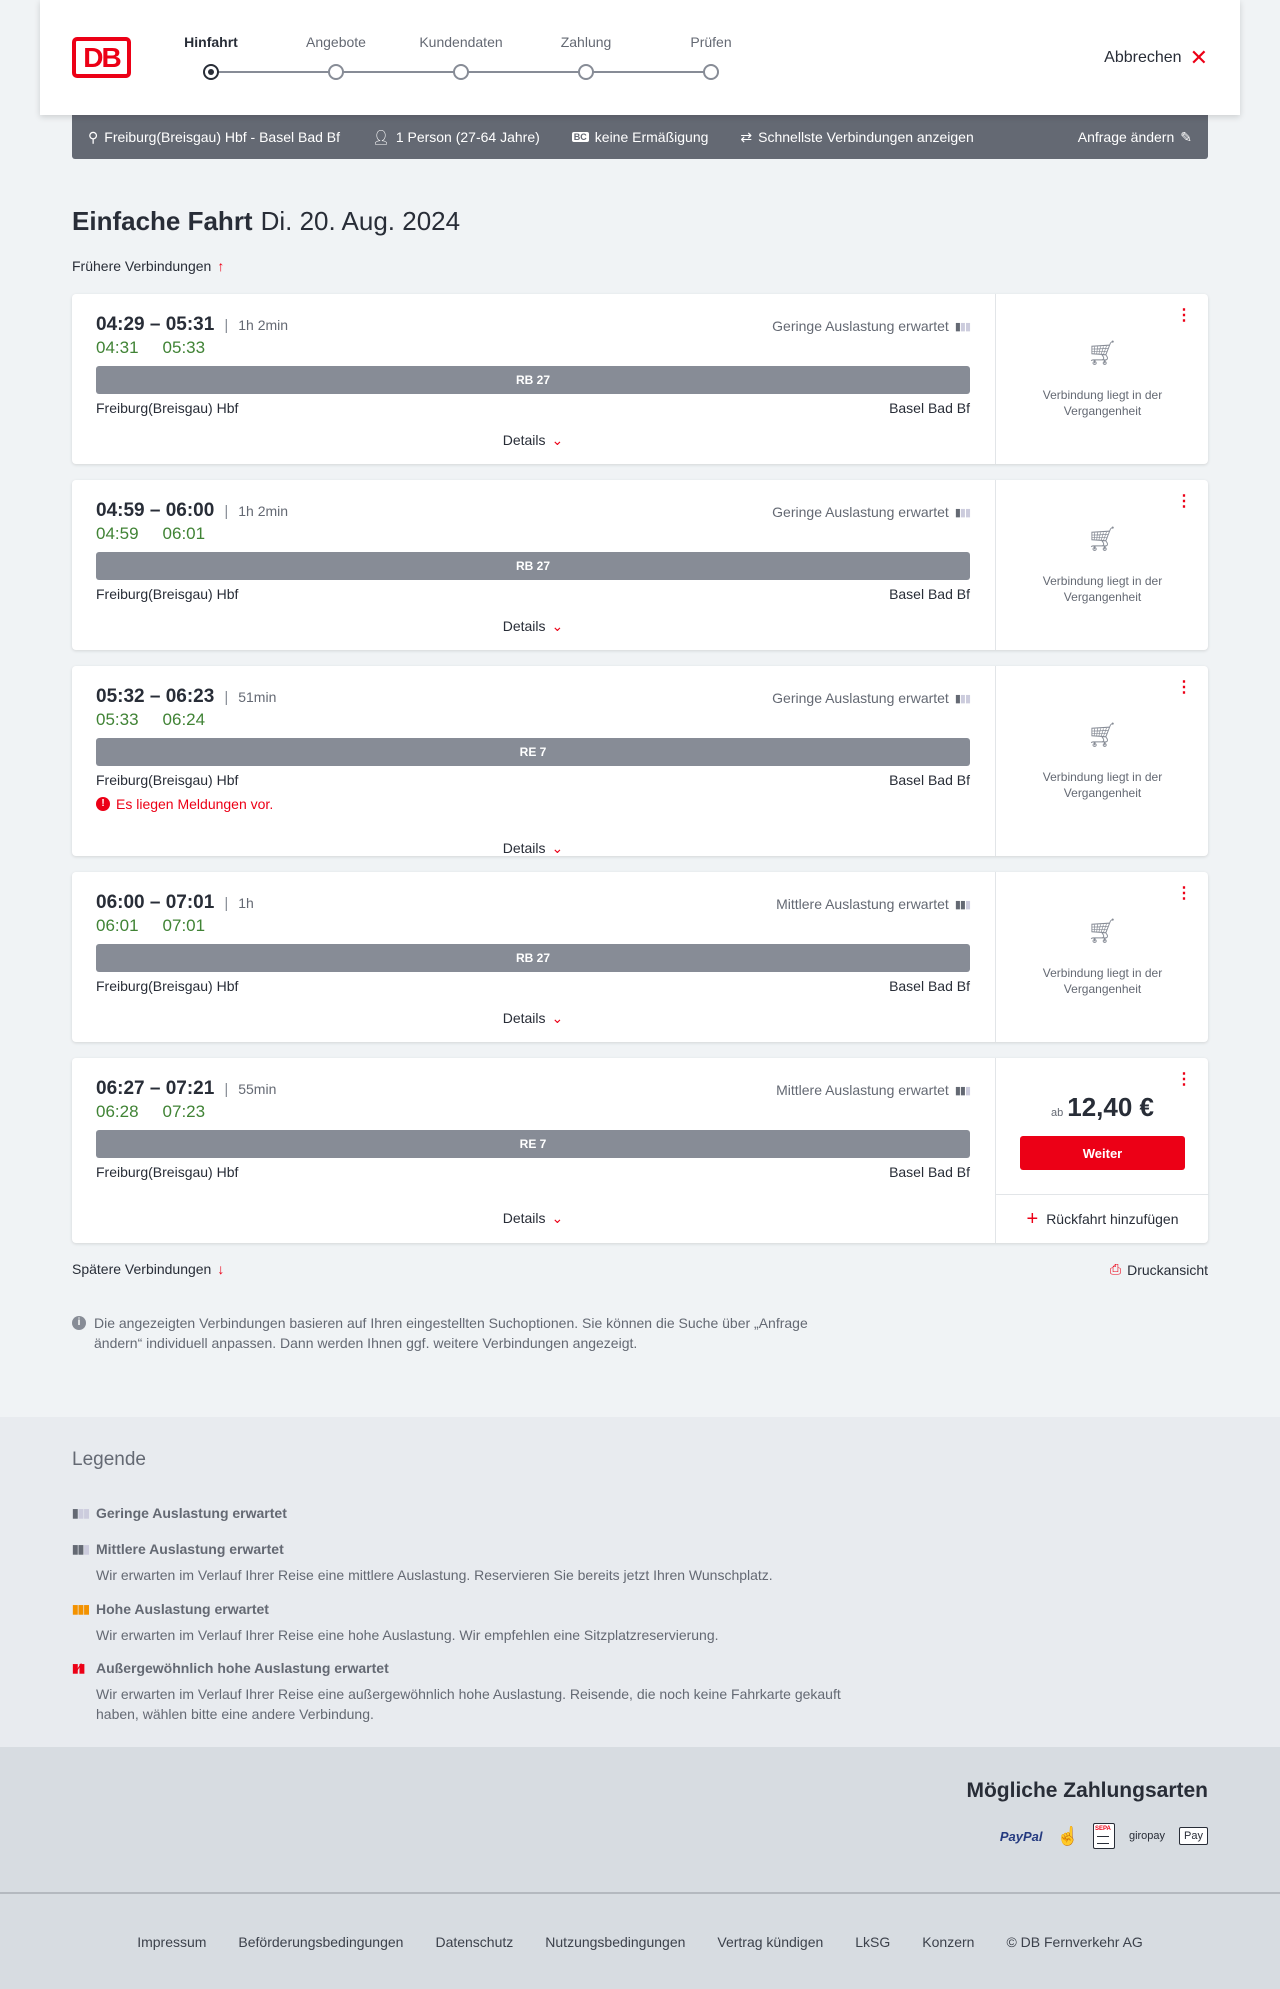 This screenshot has height=1989, width=1280. Describe the element at coordinates (81, 1513) in the screenshot. I see `load-low-icon: ▮▮▮` at that location.